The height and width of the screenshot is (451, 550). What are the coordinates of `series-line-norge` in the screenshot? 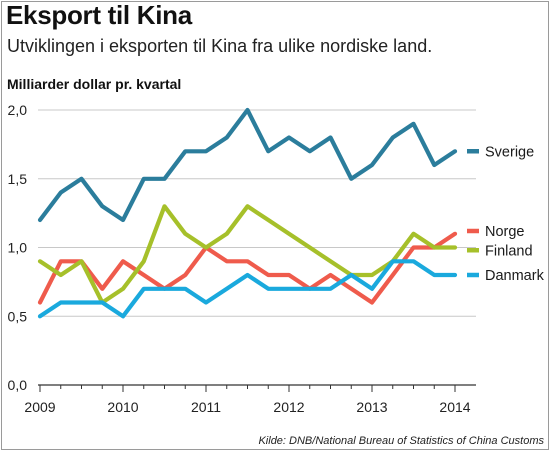 It's located at (247, 268).